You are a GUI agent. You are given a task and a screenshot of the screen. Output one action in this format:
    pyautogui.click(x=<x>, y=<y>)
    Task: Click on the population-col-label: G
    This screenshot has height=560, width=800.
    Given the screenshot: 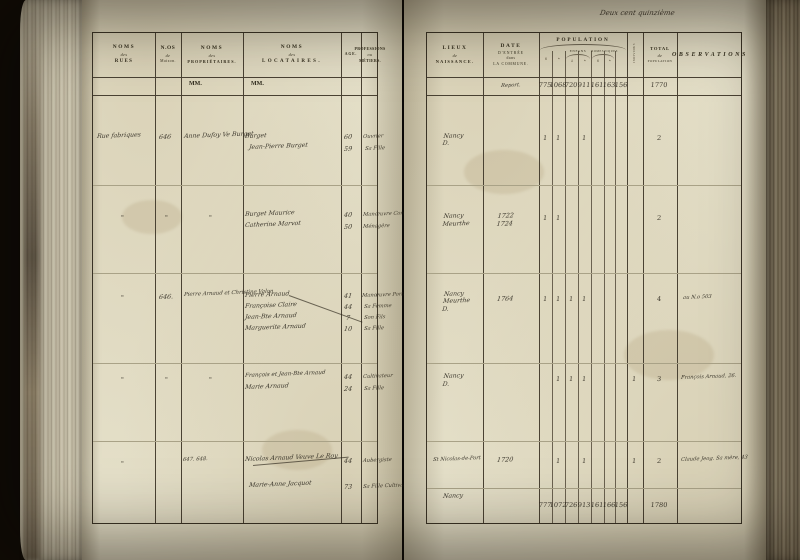 What is the action you would take?
    pyautogui.click(x=572, y=60)
    